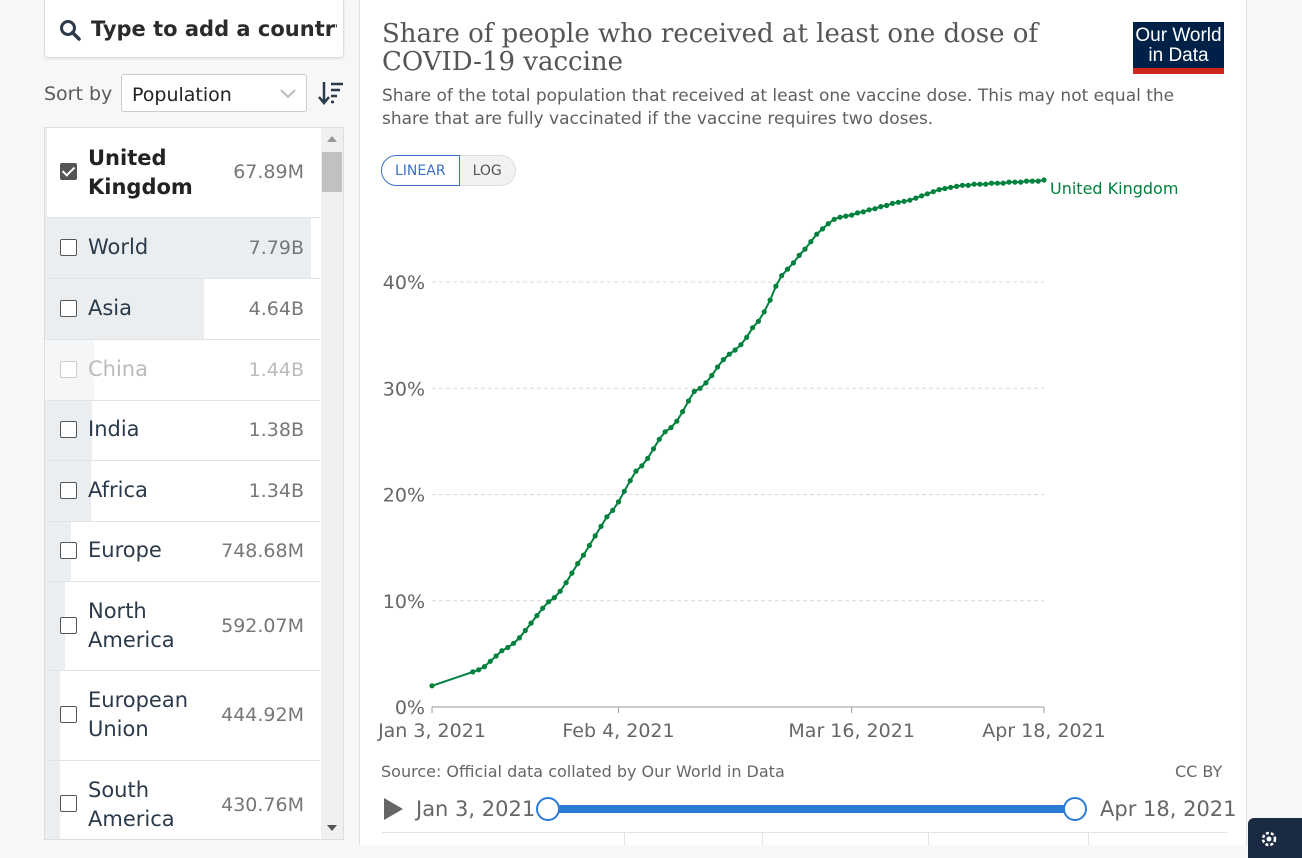 This screenshot has height=858, width=1302. I want to click on y-tick-label: 40%, so click(404, 283).